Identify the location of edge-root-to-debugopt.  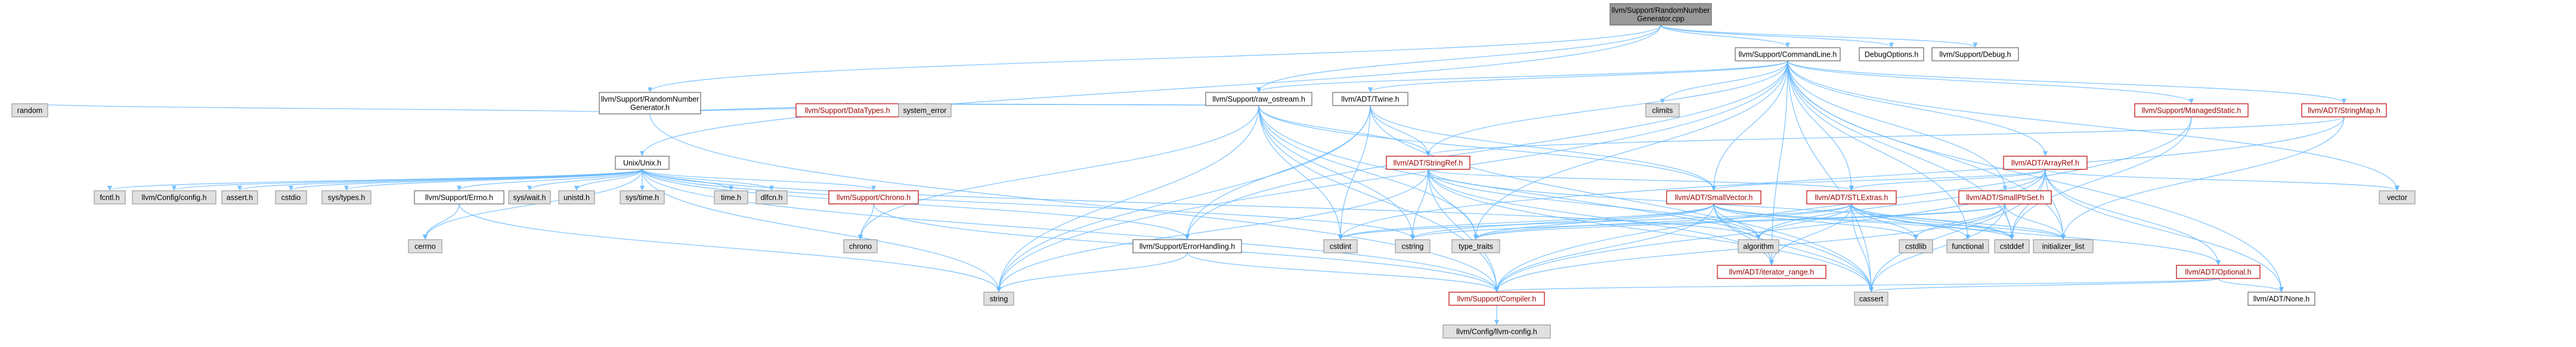
(1777, 36).